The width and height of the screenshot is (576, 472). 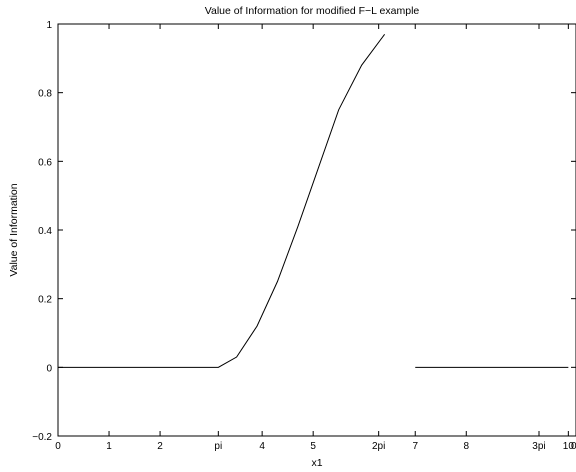 I want to click on y-axis-label: Value of Information, so click(x=14, y=229).